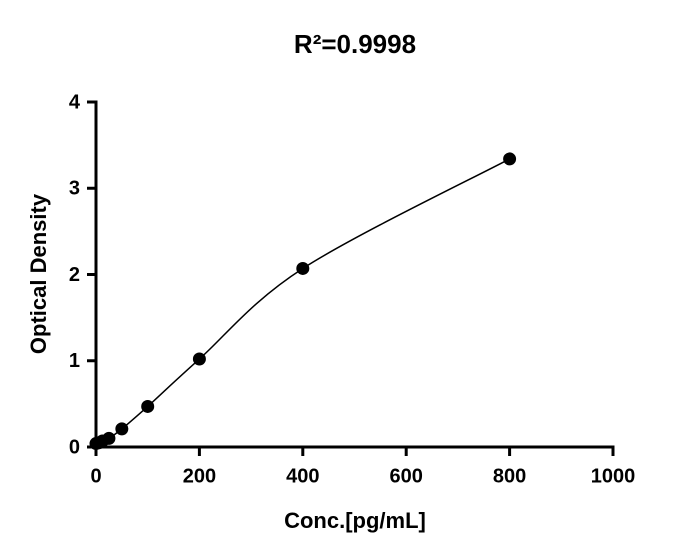  What do you see at coordinates (509, 476) in the screenshot?
I see `x-tick-label: 800` at bounding box center [509, 476].